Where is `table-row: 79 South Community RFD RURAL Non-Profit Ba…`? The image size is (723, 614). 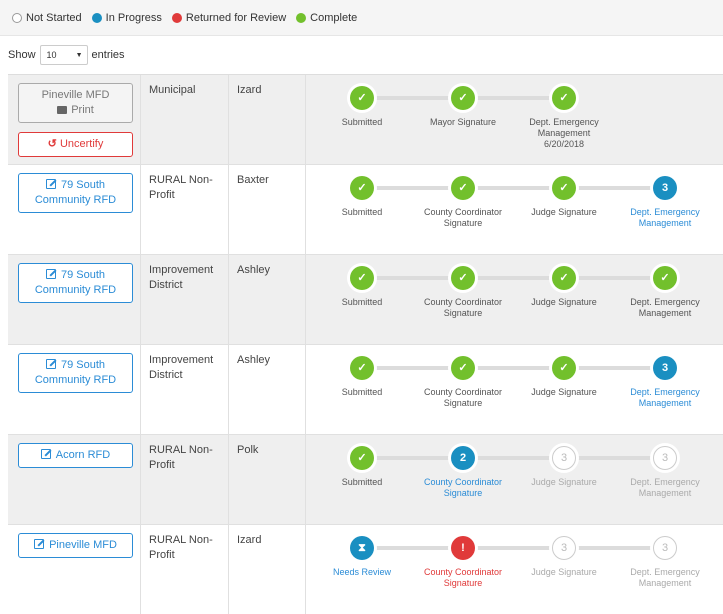 table-row: 79 South Community RFD RURAL Non-Profit Ba… is located at coordinates (365, 210).